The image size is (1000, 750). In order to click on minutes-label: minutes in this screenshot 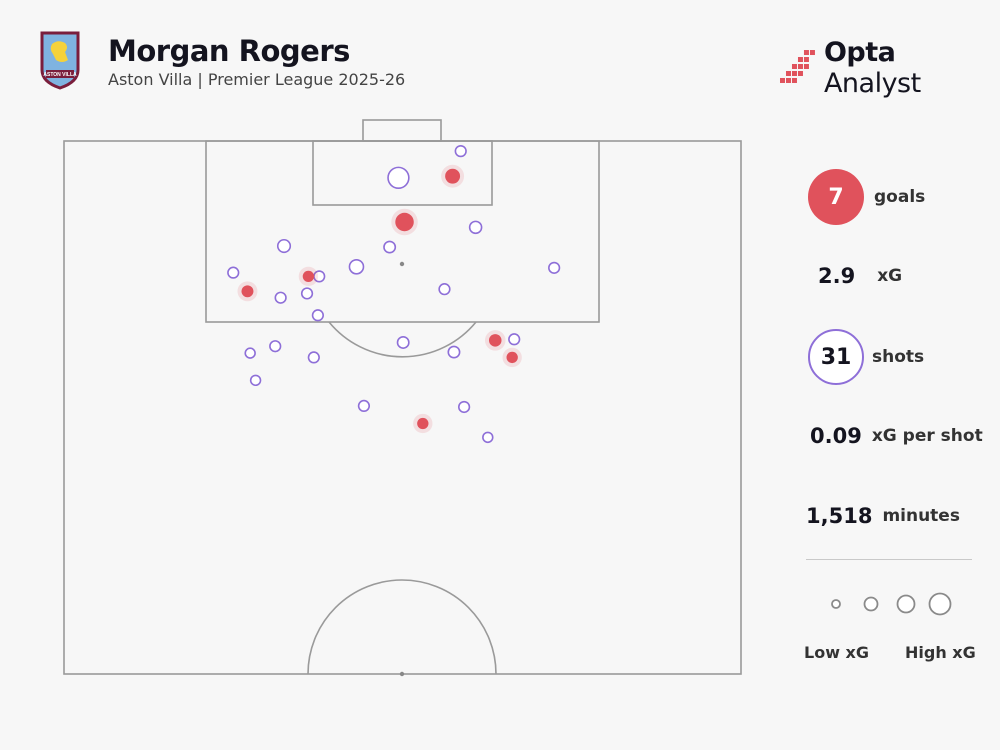, I will do `click(921, 516)`.